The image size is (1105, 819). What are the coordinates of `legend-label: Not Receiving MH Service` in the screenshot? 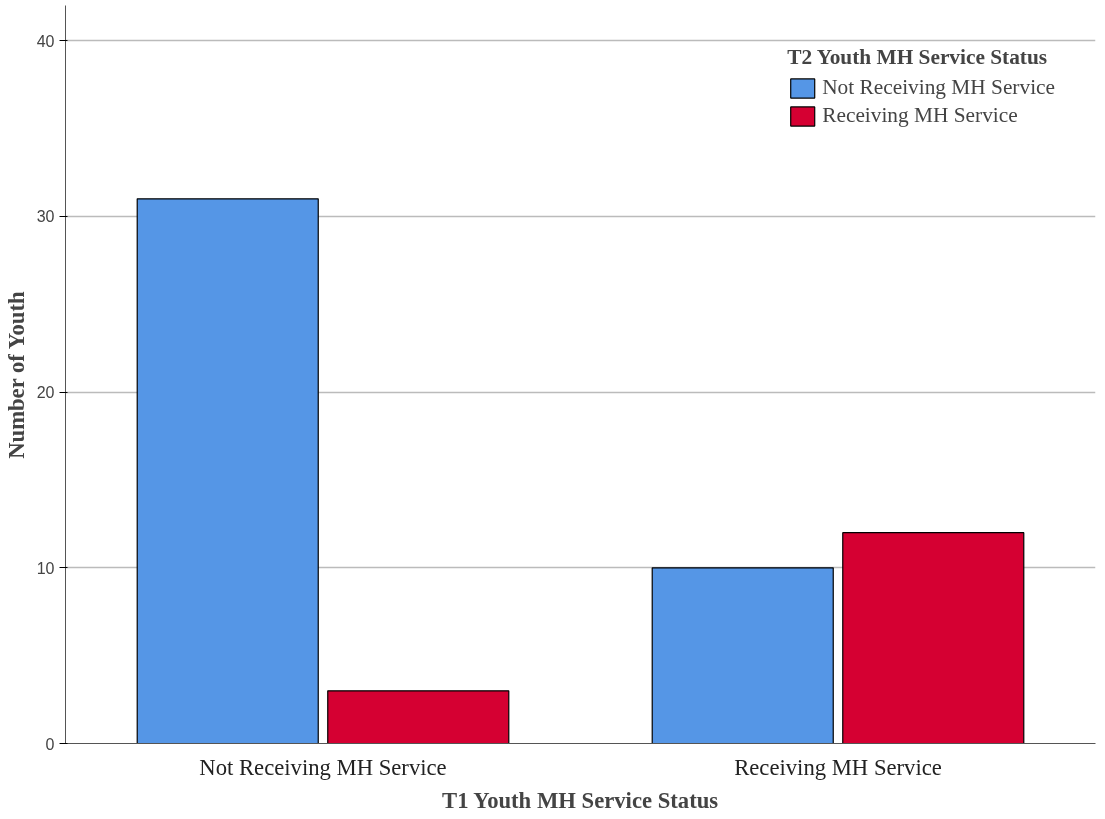 It's located at (938, 87).